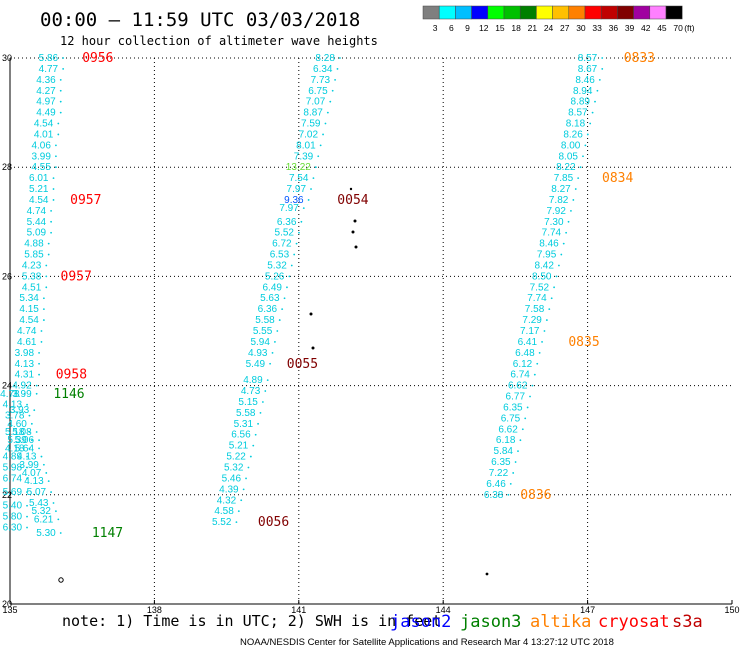 The width and height of the screenshot is (740, 650). I want to click on data-label: 4.89, so click(253, 380).